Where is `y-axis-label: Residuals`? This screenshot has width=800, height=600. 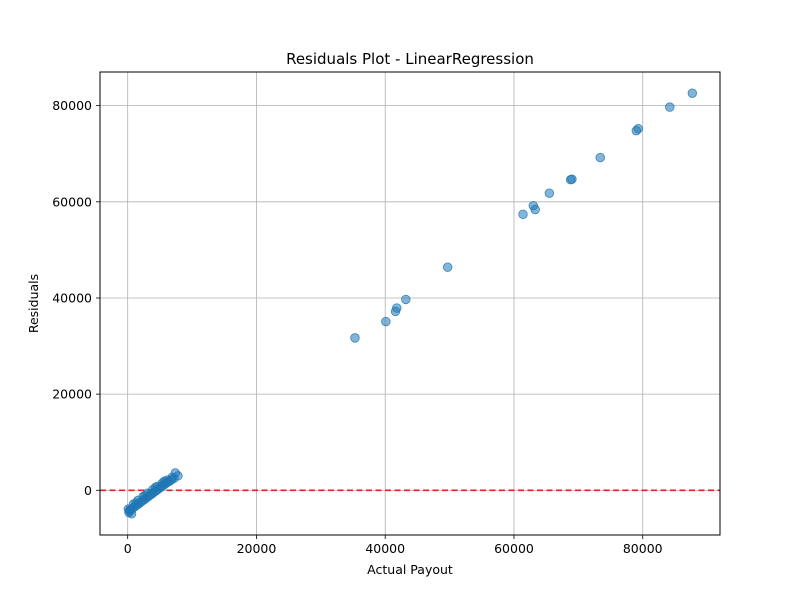 y-axis-label: Residuals is located at coordinates (33, 303).